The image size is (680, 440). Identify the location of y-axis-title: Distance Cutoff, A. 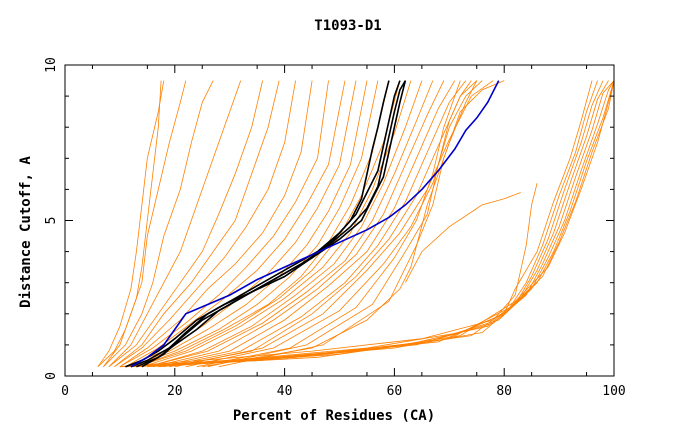
(26, 232).